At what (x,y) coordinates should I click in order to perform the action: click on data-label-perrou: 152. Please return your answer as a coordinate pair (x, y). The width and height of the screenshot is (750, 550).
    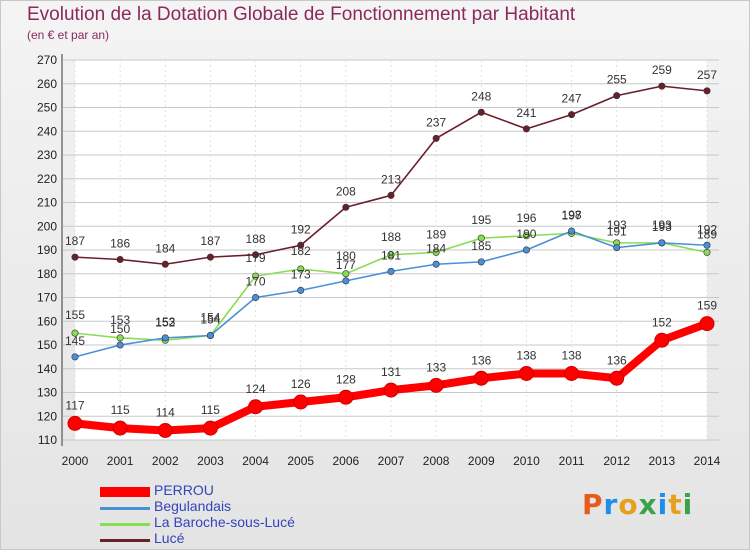
    Looking at the image, I should click on (662, 322).